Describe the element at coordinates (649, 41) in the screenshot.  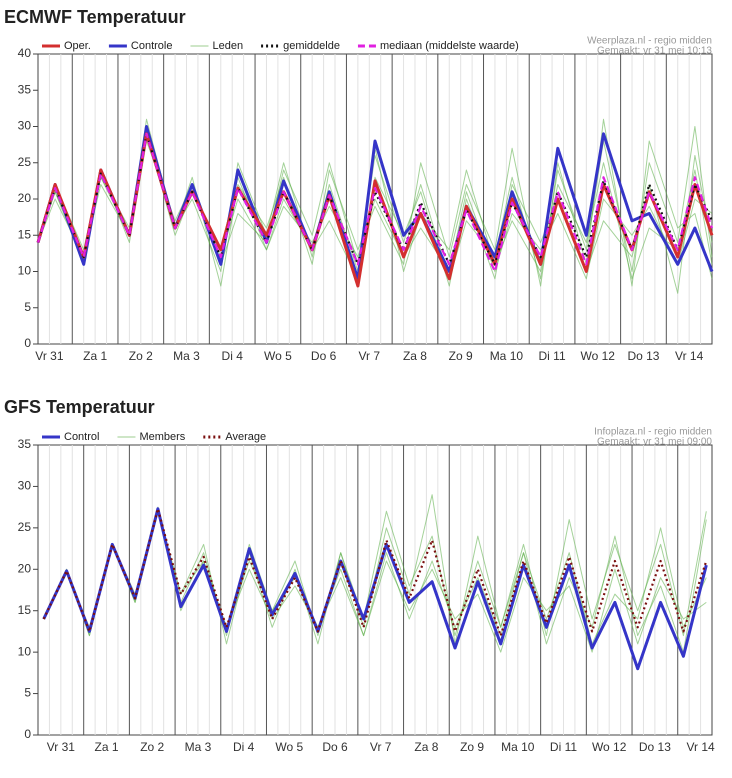
I see `source: Weerplaza.nl - regio midden` at that location.